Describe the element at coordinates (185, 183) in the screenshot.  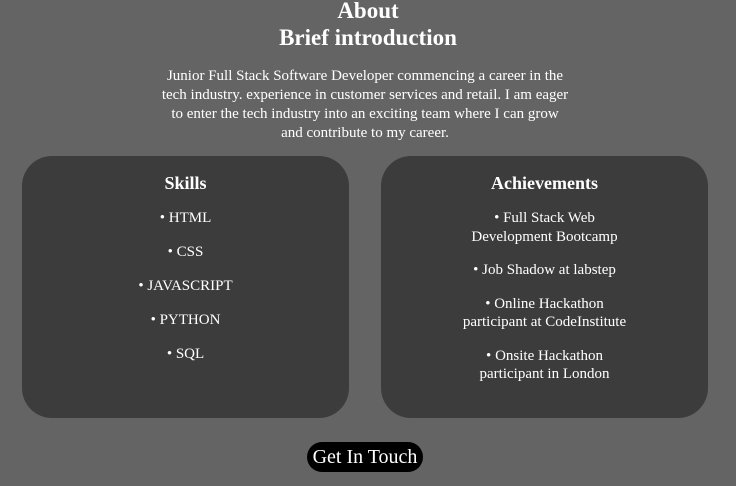
I see `skills-title: Skills` at that location.